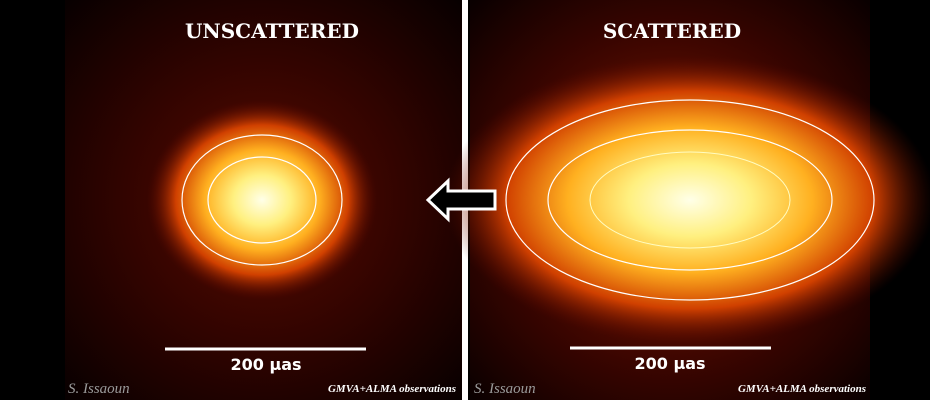 The width and height of the screenshot is (930, 400). What do you see at coordinates (272, 31) in the screenshot?
I see `panel-title: UNSCATTERED` at bounding box center [272, 31].